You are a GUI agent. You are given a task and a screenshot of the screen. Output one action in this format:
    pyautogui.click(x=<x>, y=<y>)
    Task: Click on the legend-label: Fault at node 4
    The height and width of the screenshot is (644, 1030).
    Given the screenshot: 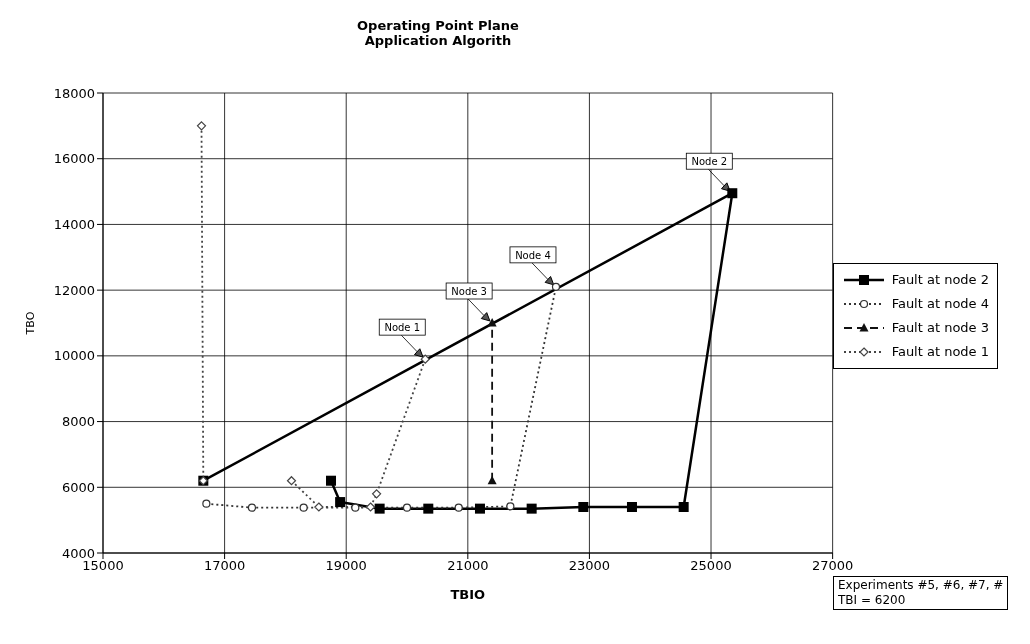 What is the action you would take?
    pyautogui.click(x=940, y=303)
    